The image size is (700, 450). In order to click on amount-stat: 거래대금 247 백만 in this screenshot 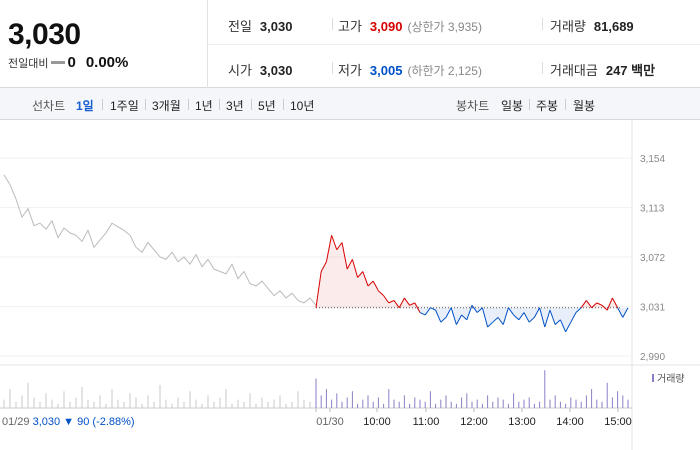, I will do `click(602, 69)`.